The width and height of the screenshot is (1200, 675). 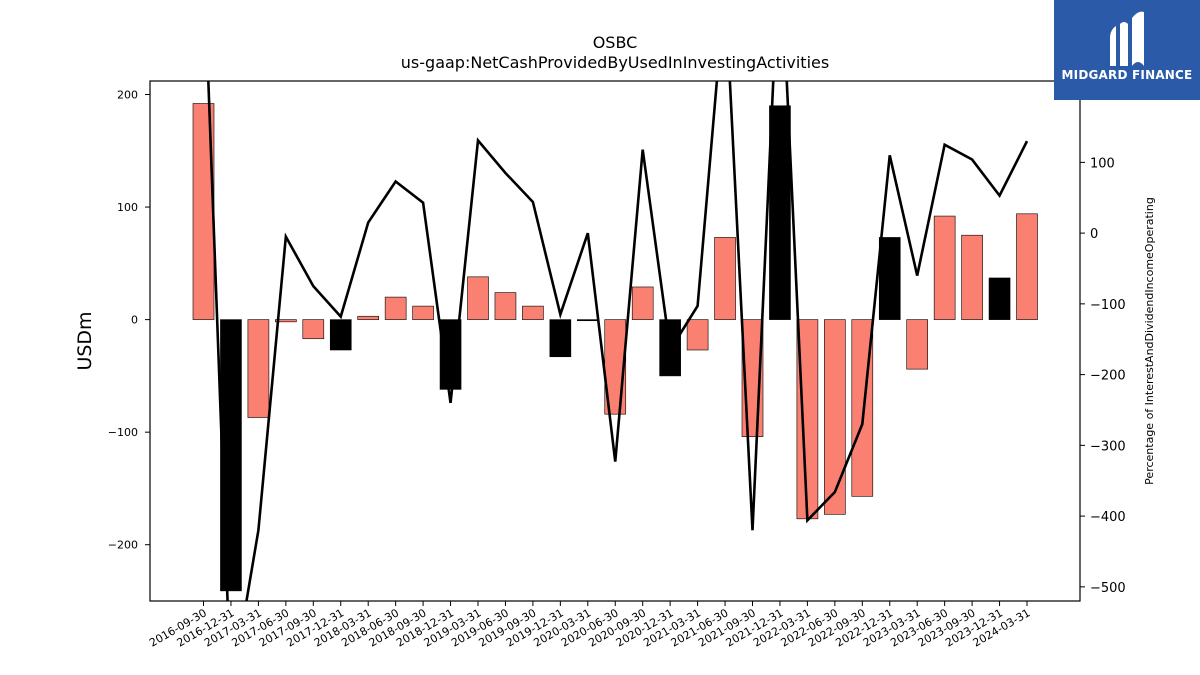 I want to click on logo-mark-icon, so click(x=1127, y=39).